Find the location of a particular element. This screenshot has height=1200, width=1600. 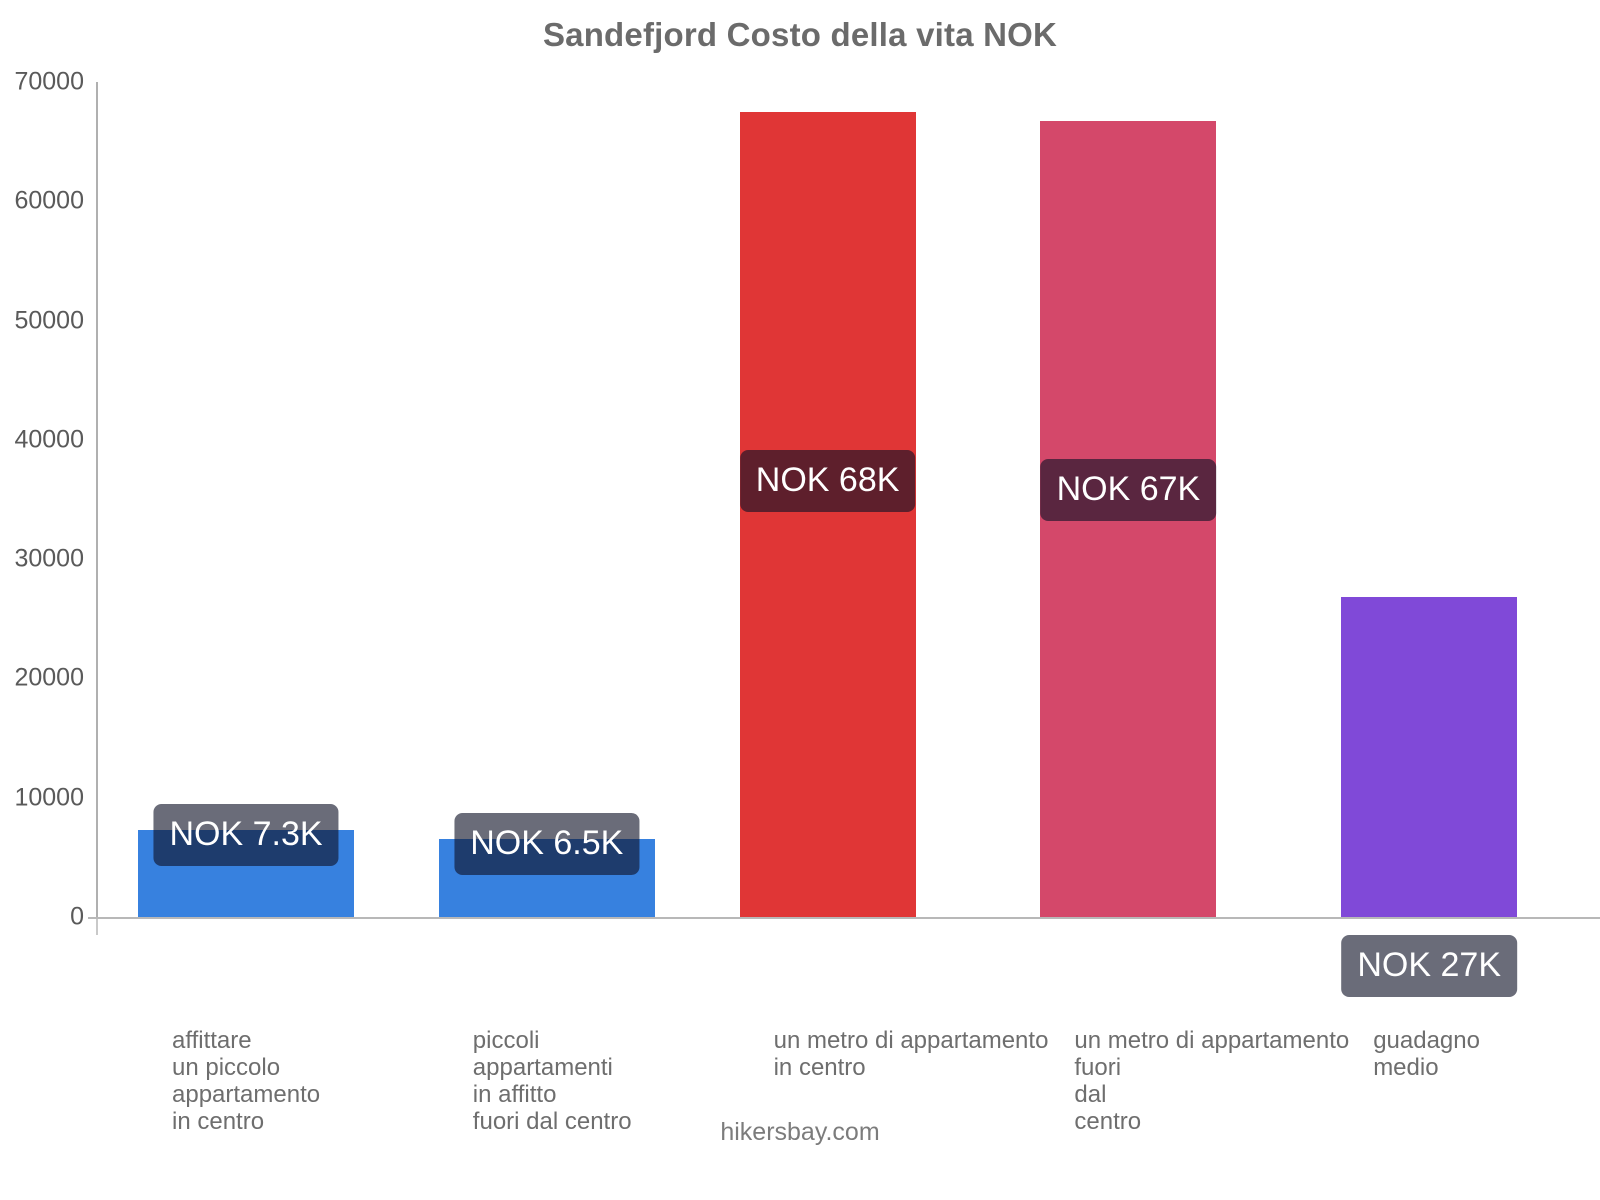

y-axis-tick-label: 10000 is located at coordinates (49, 797).